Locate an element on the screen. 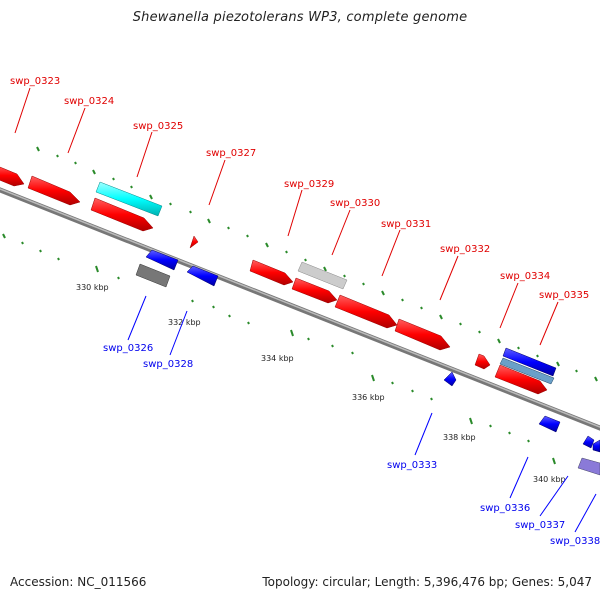 This screenshot has width=600, height=600. tick-label: 334 kbp is located at coordinates (277, 358).